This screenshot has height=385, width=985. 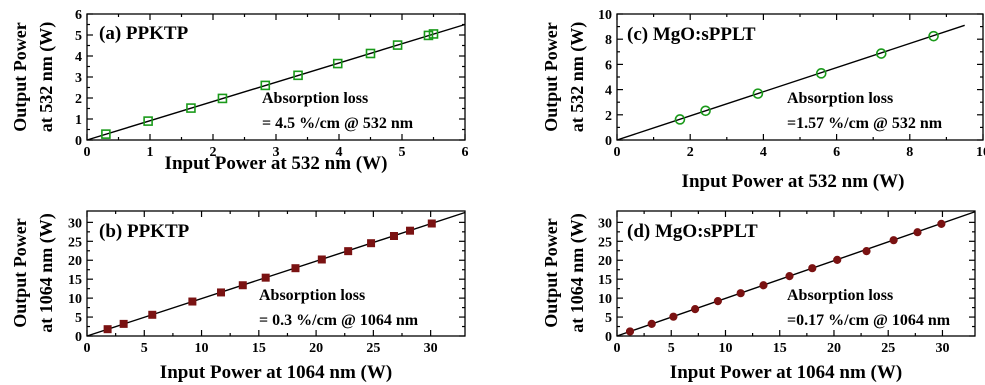 I want to click on y-tick-label: 3, so click(x=78, y=78).